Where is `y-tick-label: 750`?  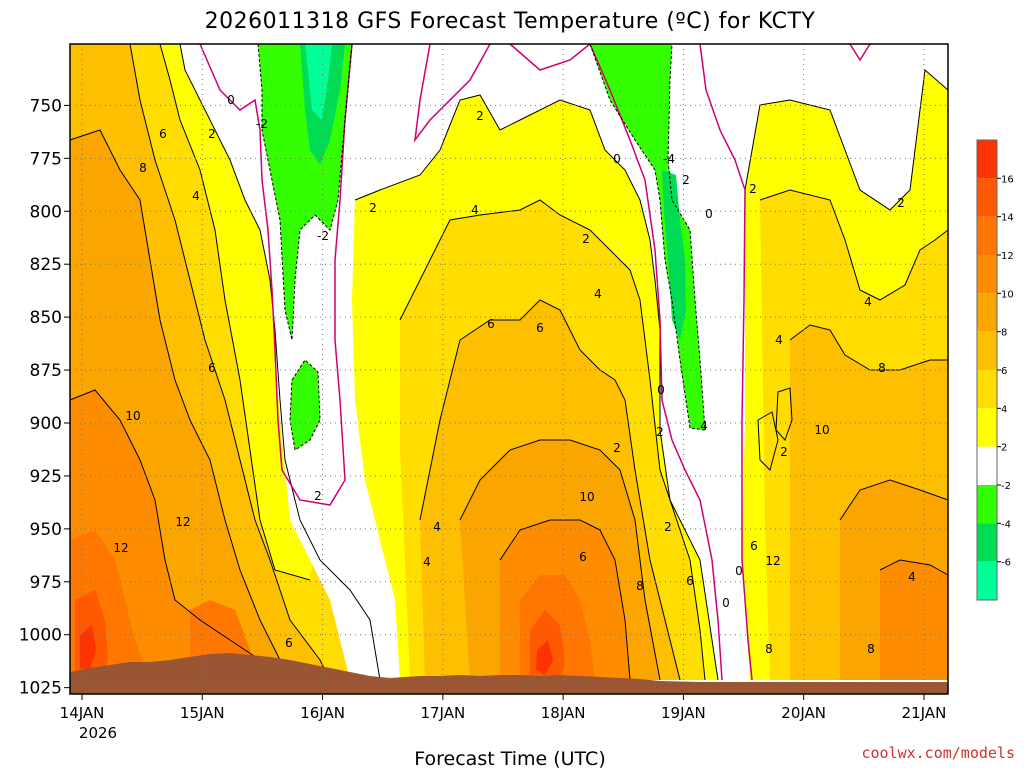
y-tick-label: 750 is located at coordinates (46, 106).